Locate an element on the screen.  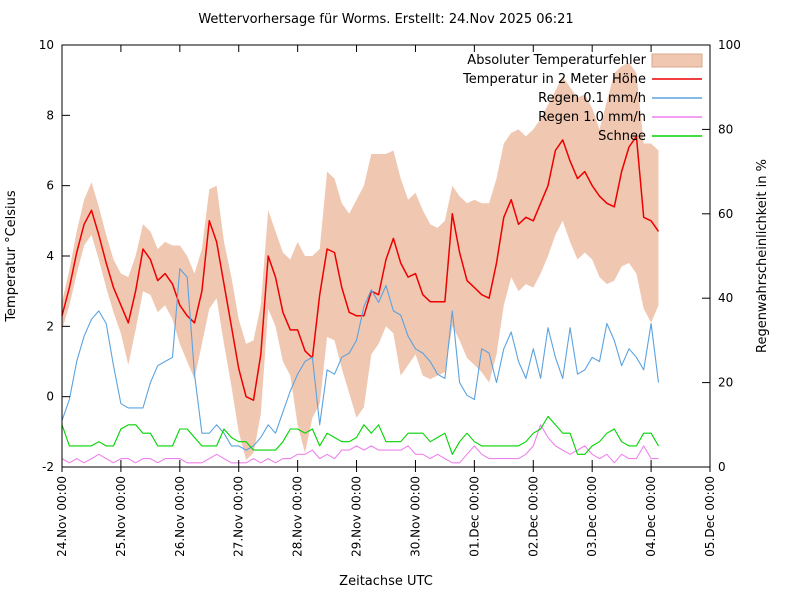
x-axis-label: Zeitachse UTC is located at coordinates (386, 581).